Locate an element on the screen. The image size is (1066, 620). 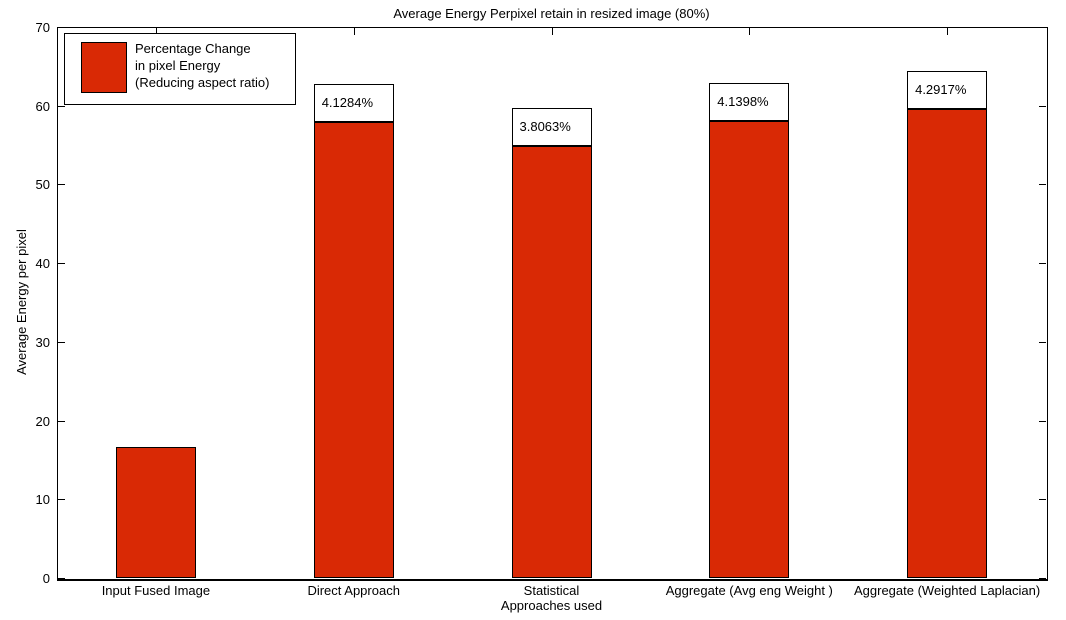
y-tick-label: 10 is located at coordinates (42, 500).